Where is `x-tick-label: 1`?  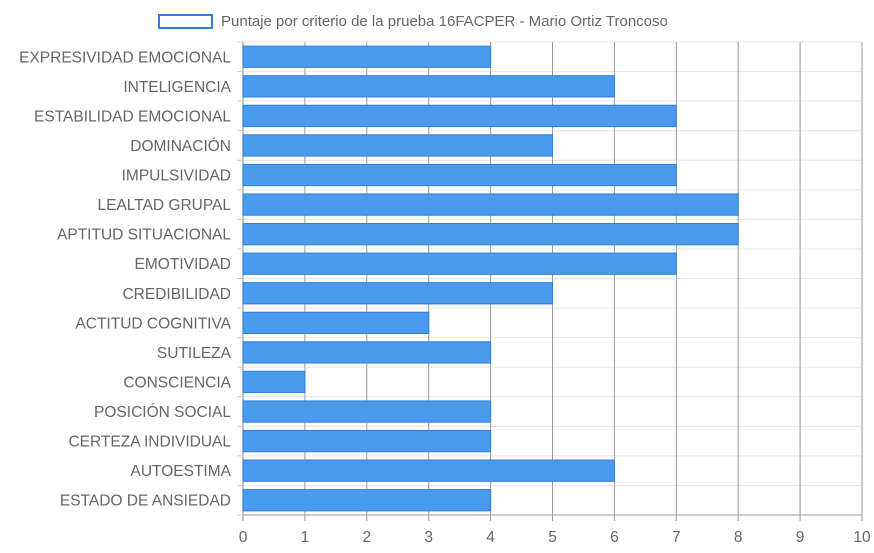 x-tick-label: 1 is located at coordinates (305, 537).